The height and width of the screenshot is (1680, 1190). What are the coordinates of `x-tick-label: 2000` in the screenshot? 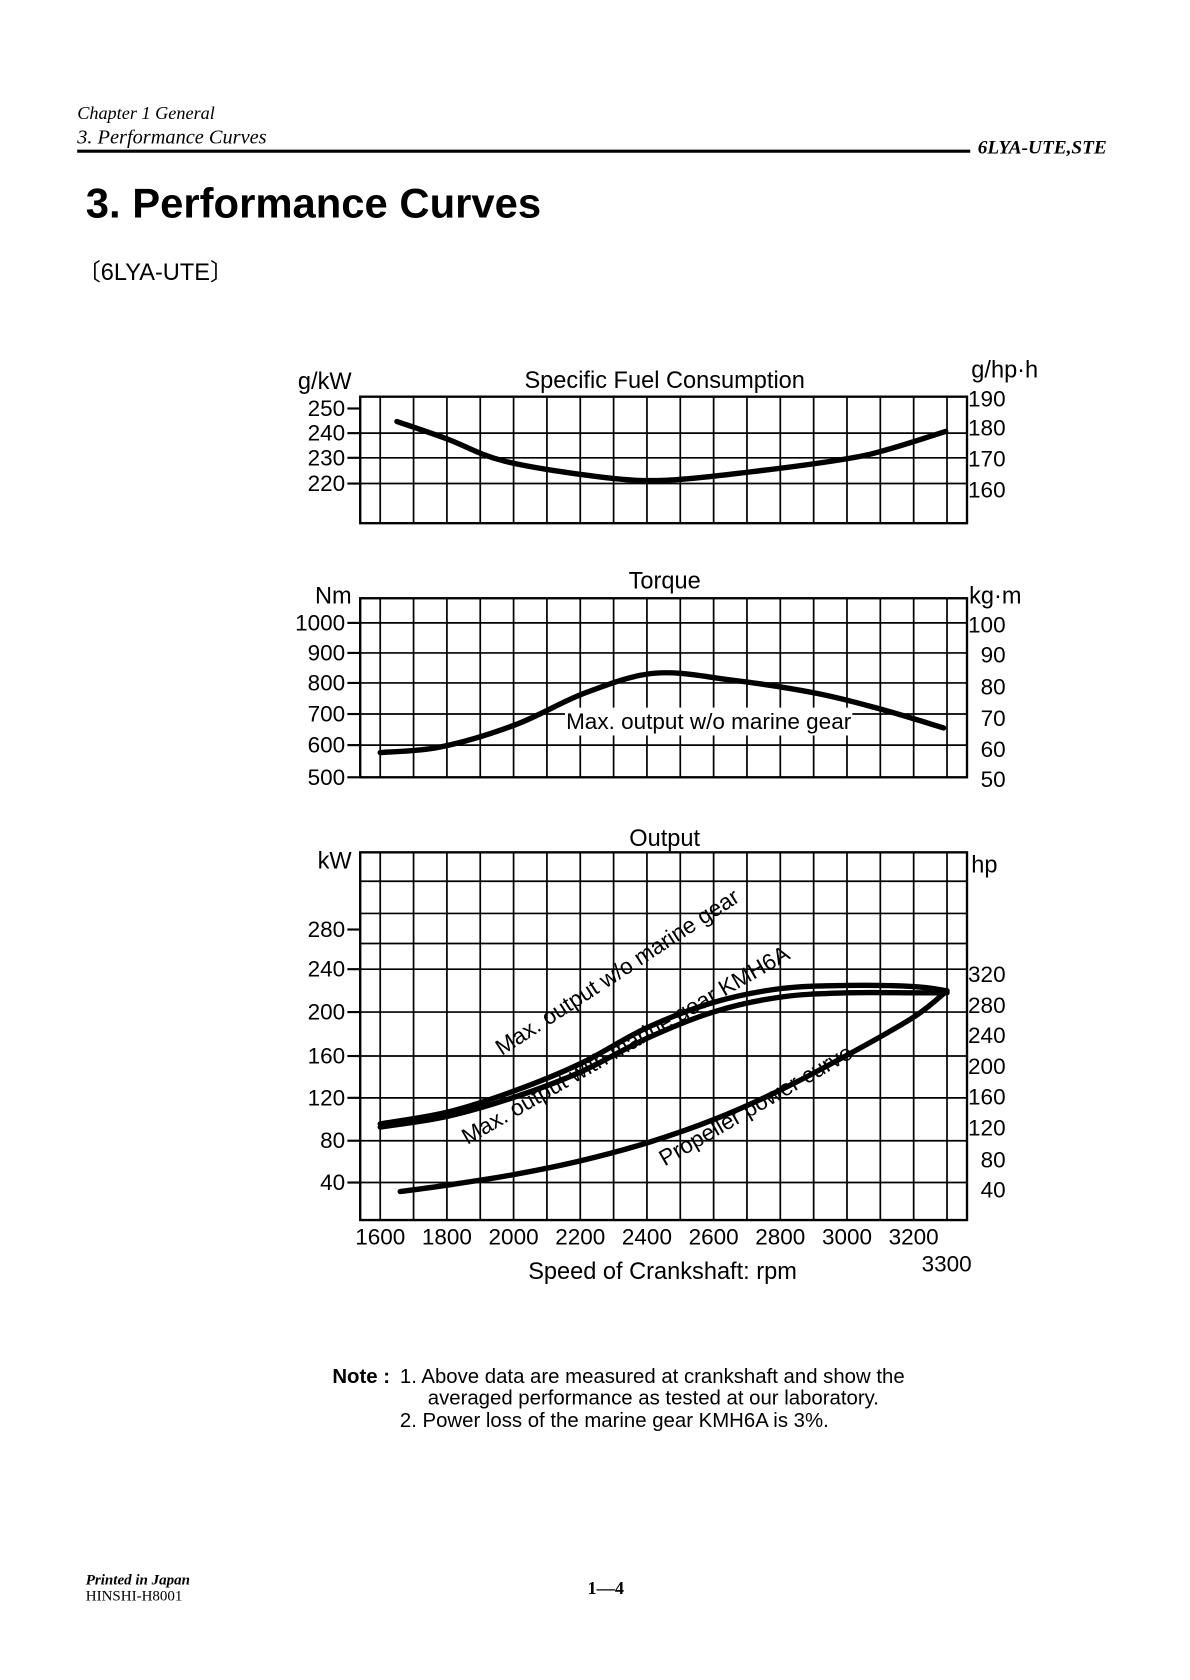 It's located at (514, 1237).